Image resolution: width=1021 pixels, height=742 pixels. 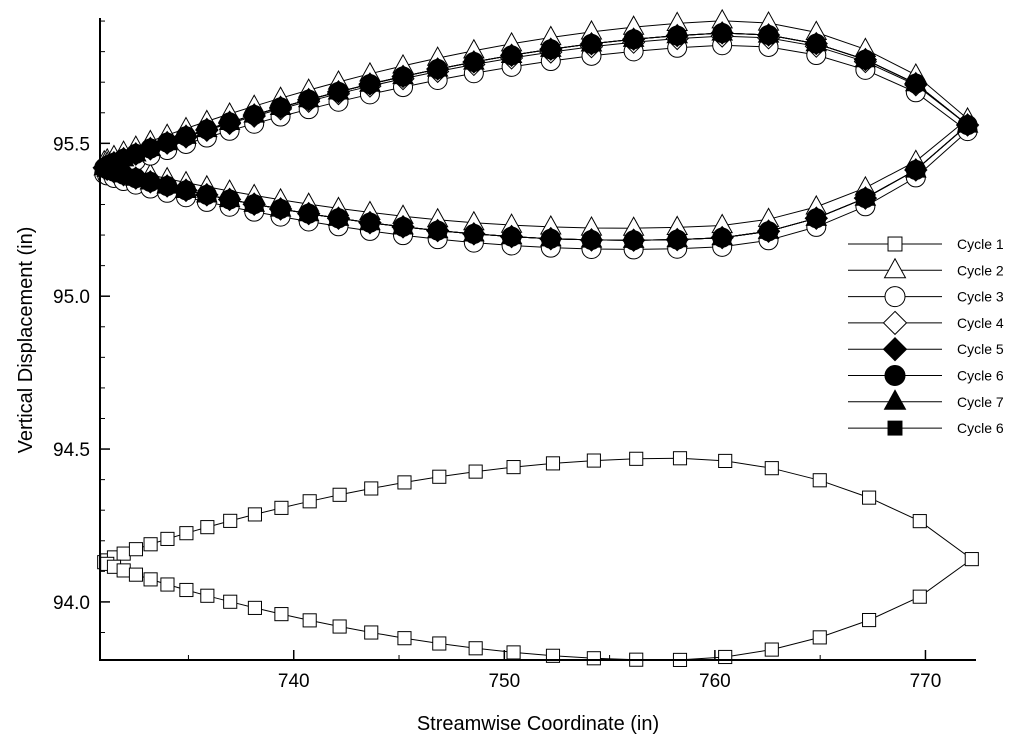 What do you see at coordinates (538, 724) in the screenshot?
I see `x-axis-title: Streamwise Coordinate (in)` at bounding box center [538, 724].